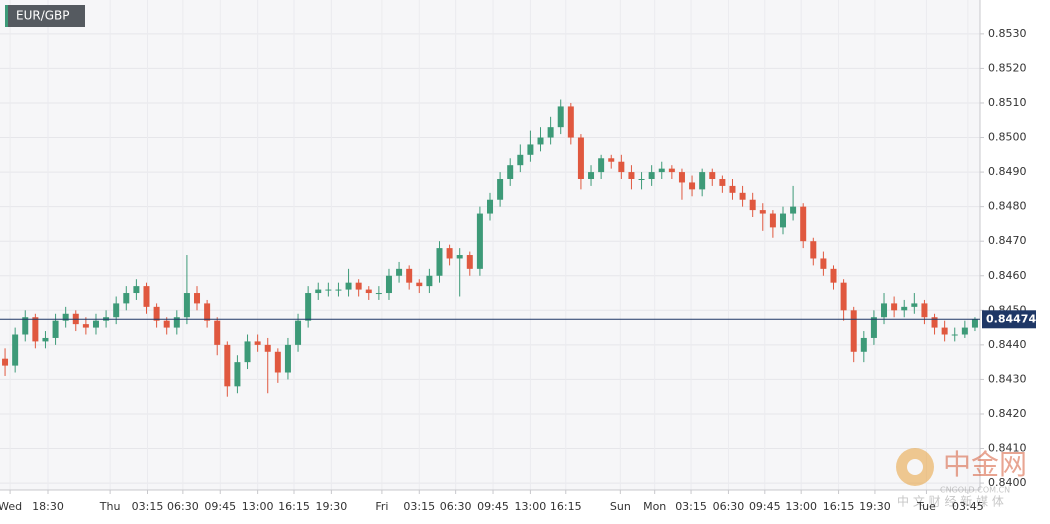  Describe the element at coordinates (926, 506) in the screenshot. I see `x-tick-label: Tue` at that location.